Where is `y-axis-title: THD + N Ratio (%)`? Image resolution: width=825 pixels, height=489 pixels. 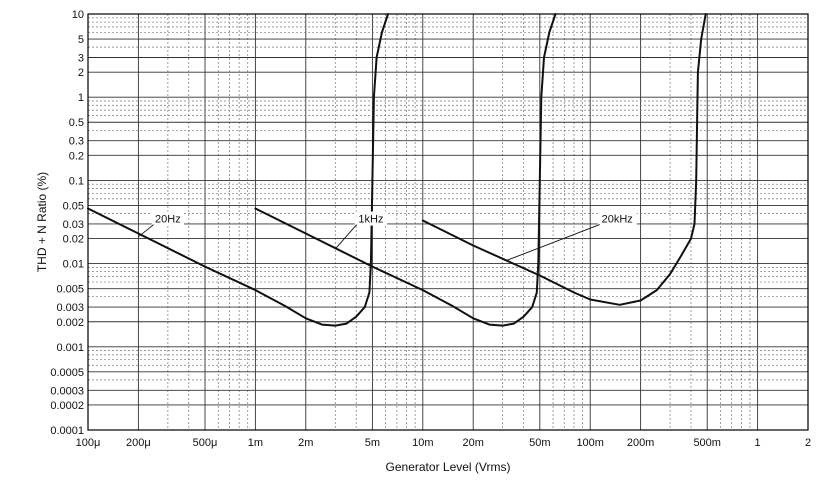
y-axis-title: THD + N Ratio (%) is located at coordinates (42, 222).